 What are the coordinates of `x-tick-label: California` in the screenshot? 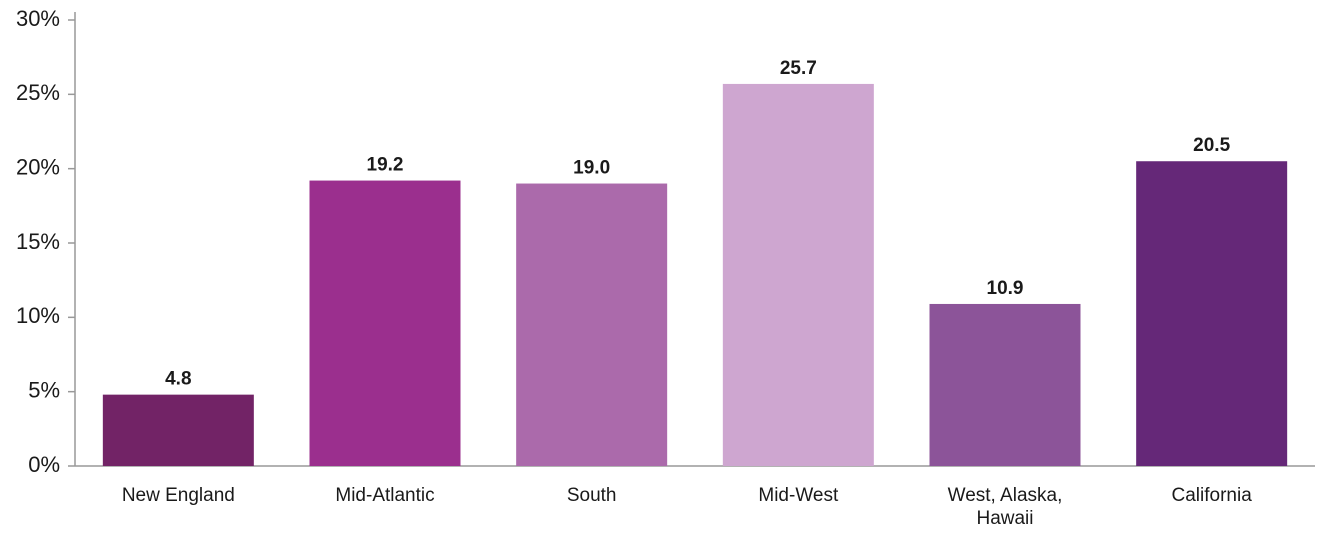 It's located at (1211, 495).